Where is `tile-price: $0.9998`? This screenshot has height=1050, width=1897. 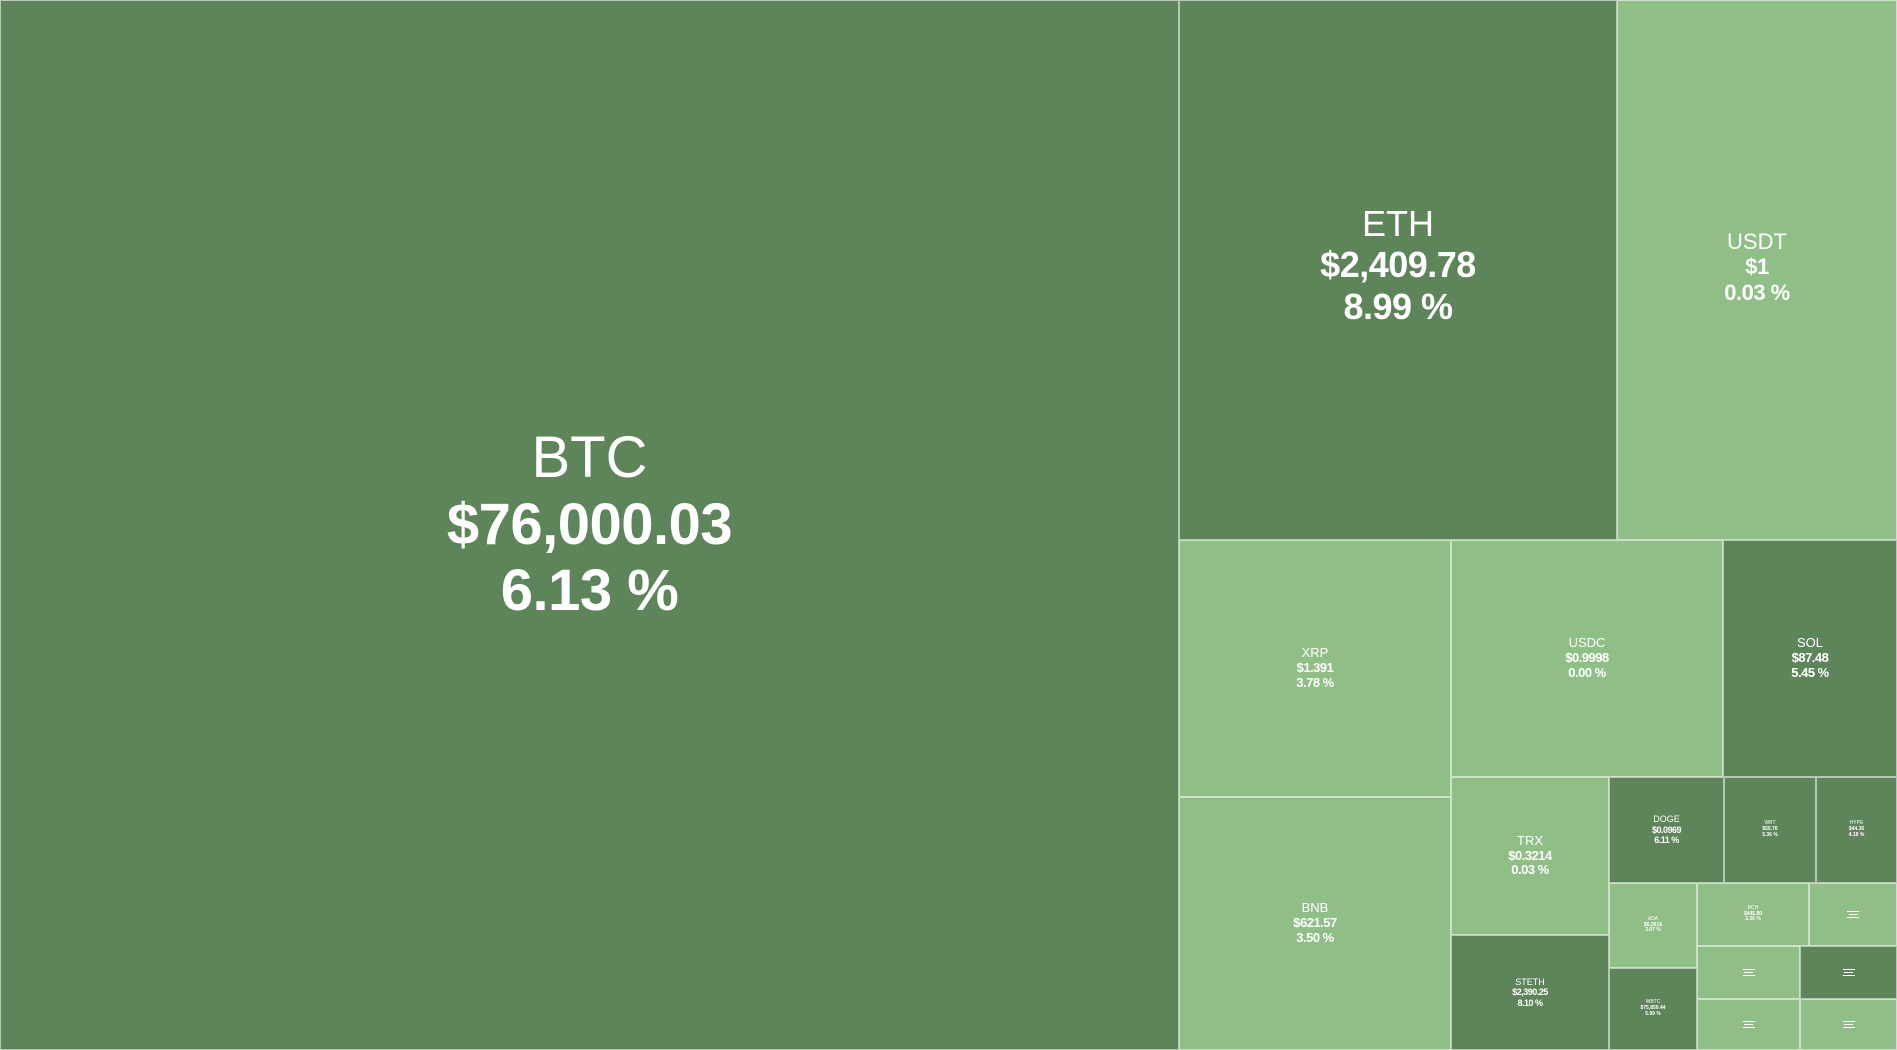 tile-price: $0.9998 is located at coordinates (1587, 658).